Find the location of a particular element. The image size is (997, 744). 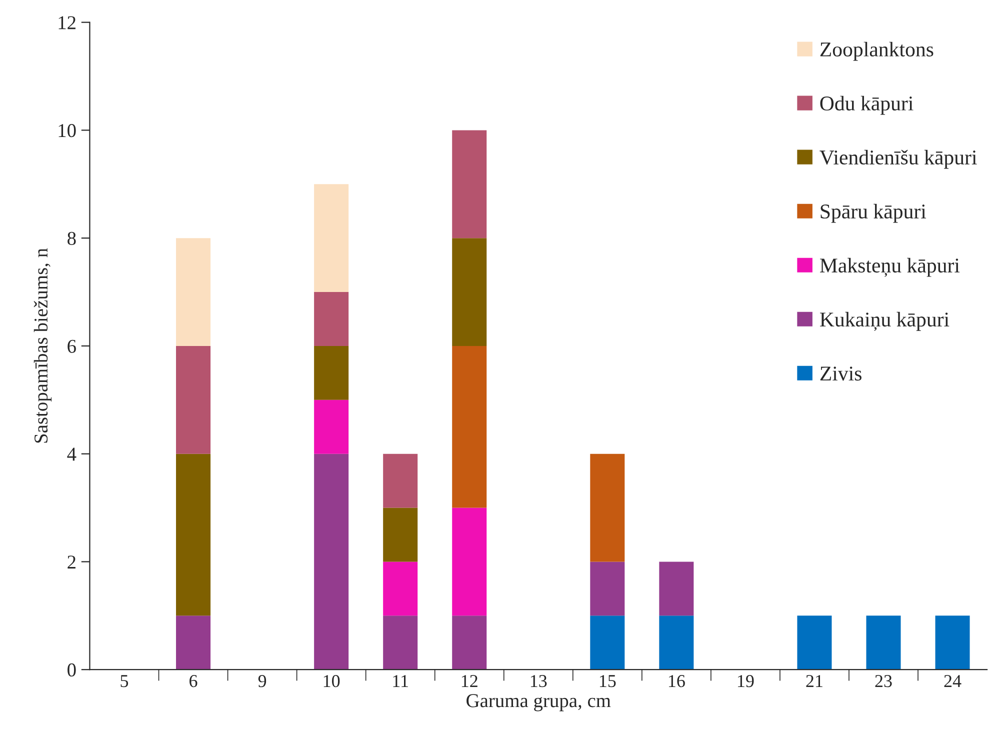

x-tick-label: 9 is located at coordinates (262, 681).